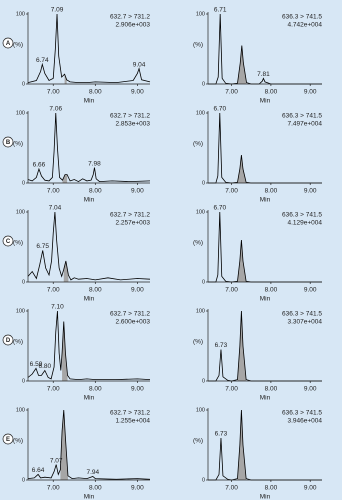 This screenshot has height=500, width=342. Describe the element at coordinates (44, 366) in the screenshot. I see `peak-label: 6.80` at that location.